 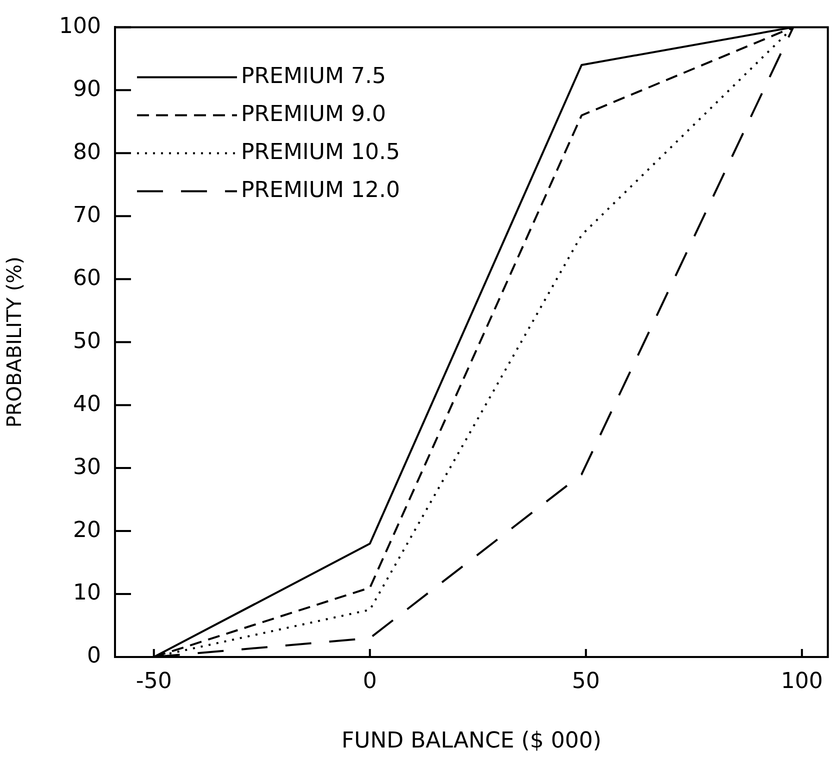 What do you see at coordinates (87, 404) in the screenshot?
I see `y-tick-label: 40` at bounding box center [87, 404].